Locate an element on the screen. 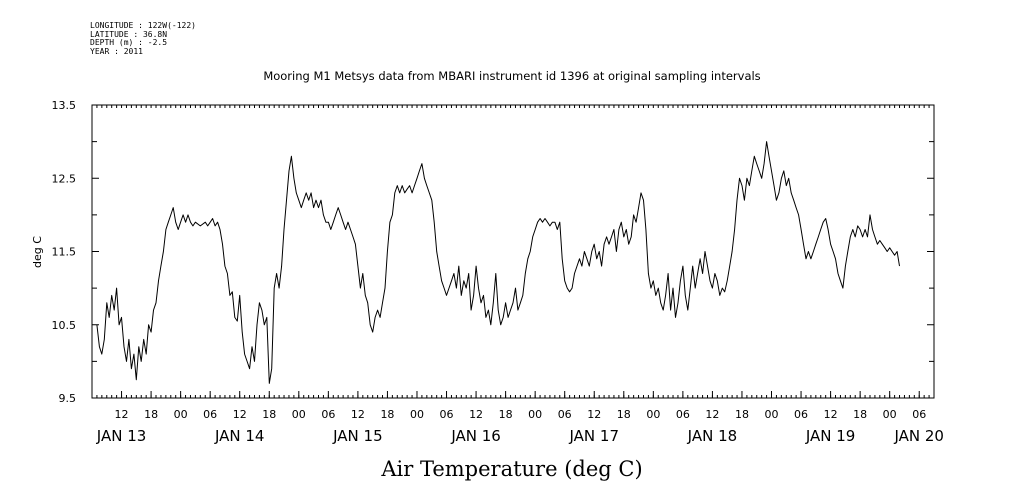 Image resolution: width=1009 pixels, height=504 pixels. y-tick-label: 10.5 is located at coordinates (64, 325).